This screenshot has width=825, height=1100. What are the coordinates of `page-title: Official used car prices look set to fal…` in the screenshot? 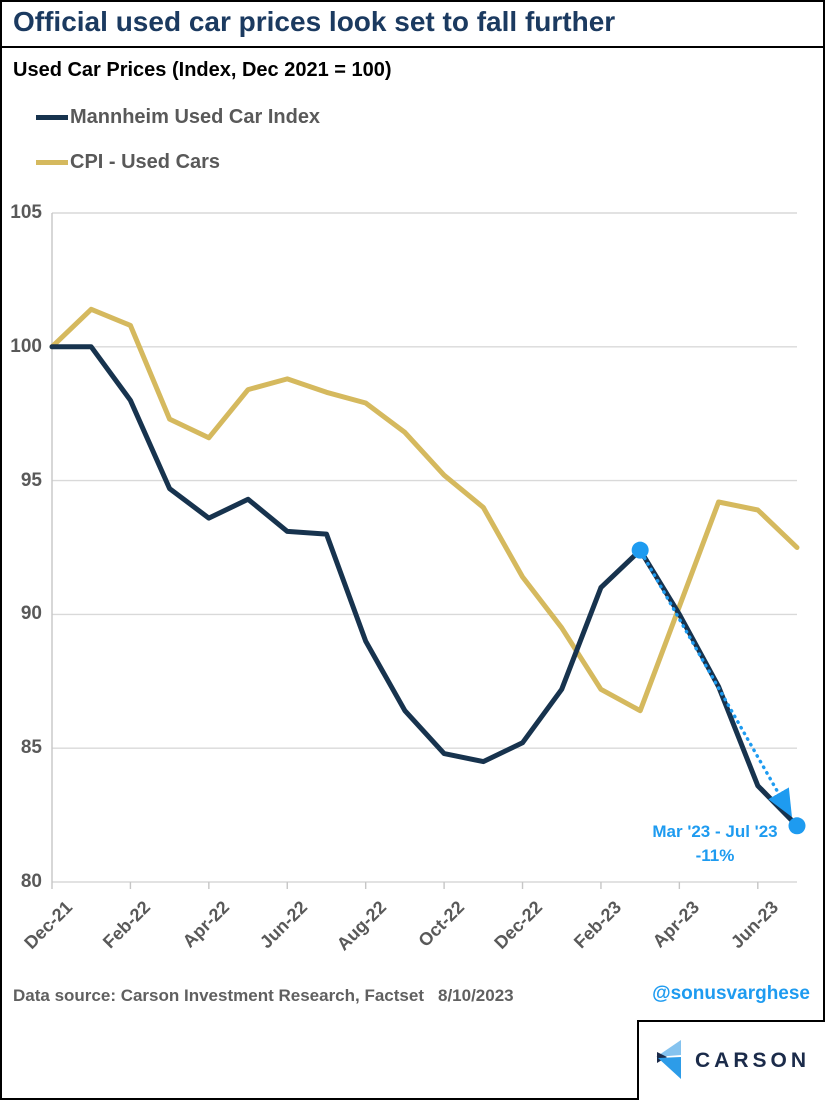 It's located at (314, 21).